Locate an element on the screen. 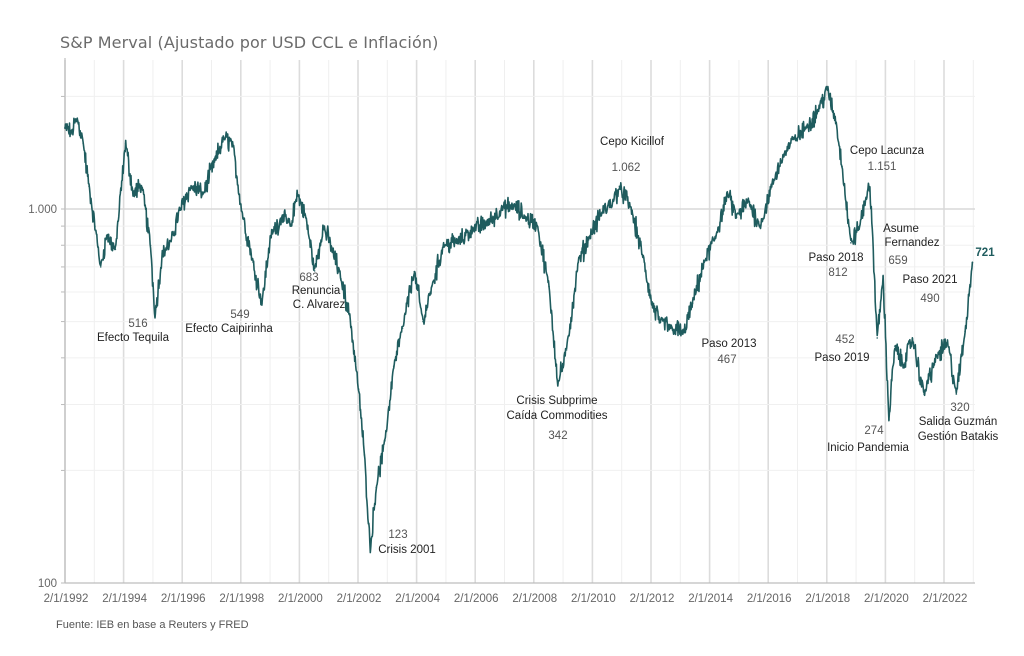  annotation-value-crisis-2001: 123 is located at coordinates (397, 535).